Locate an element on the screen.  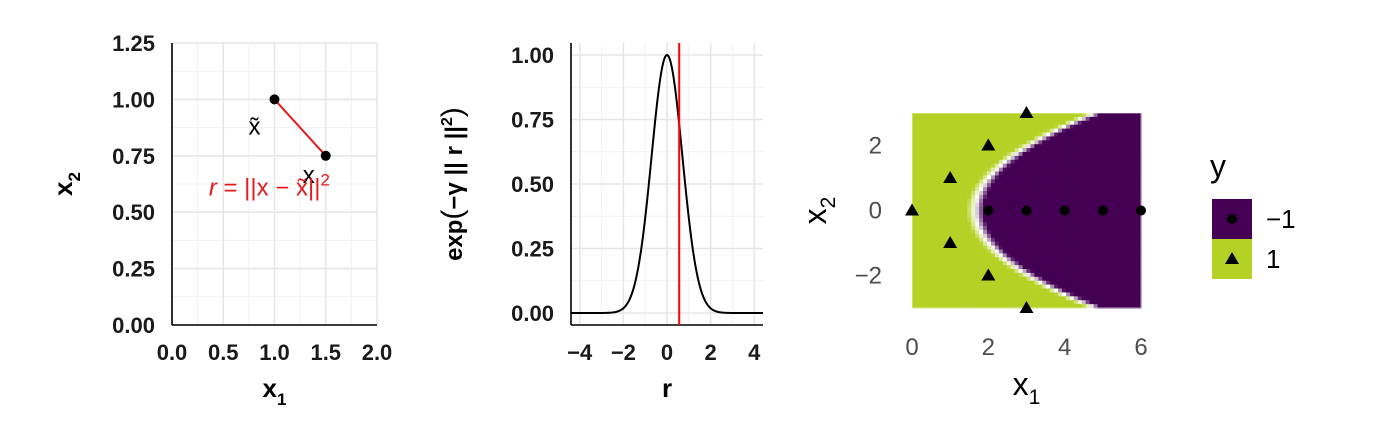
legend-label-pos: 1 is located at coordinates (1273, 259).